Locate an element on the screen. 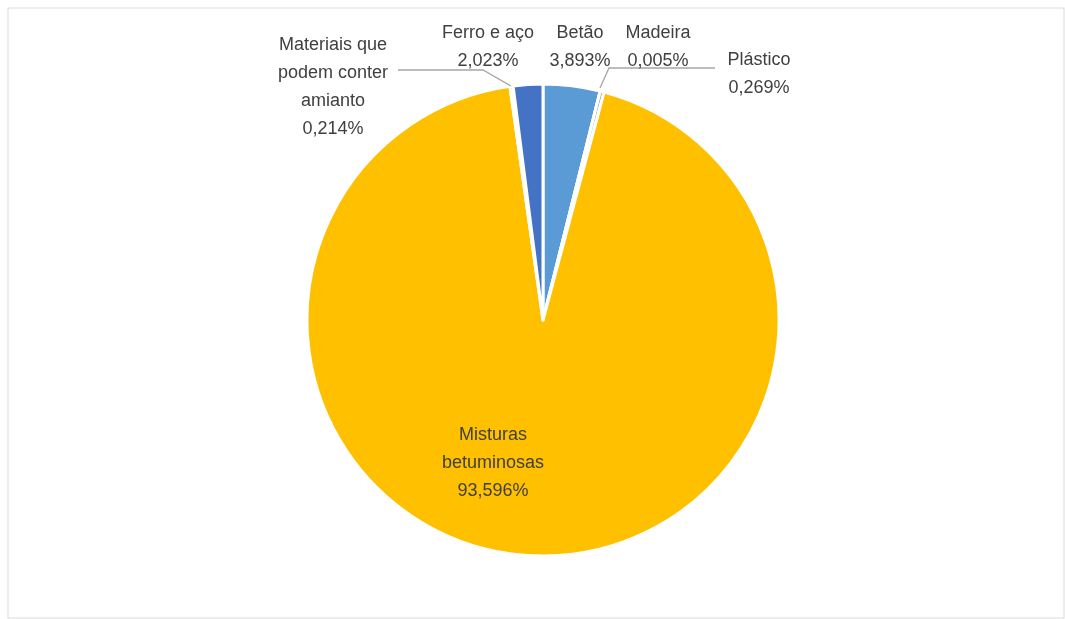  slice-label: Misturas betuminosas is located at coordinates (493, 448).